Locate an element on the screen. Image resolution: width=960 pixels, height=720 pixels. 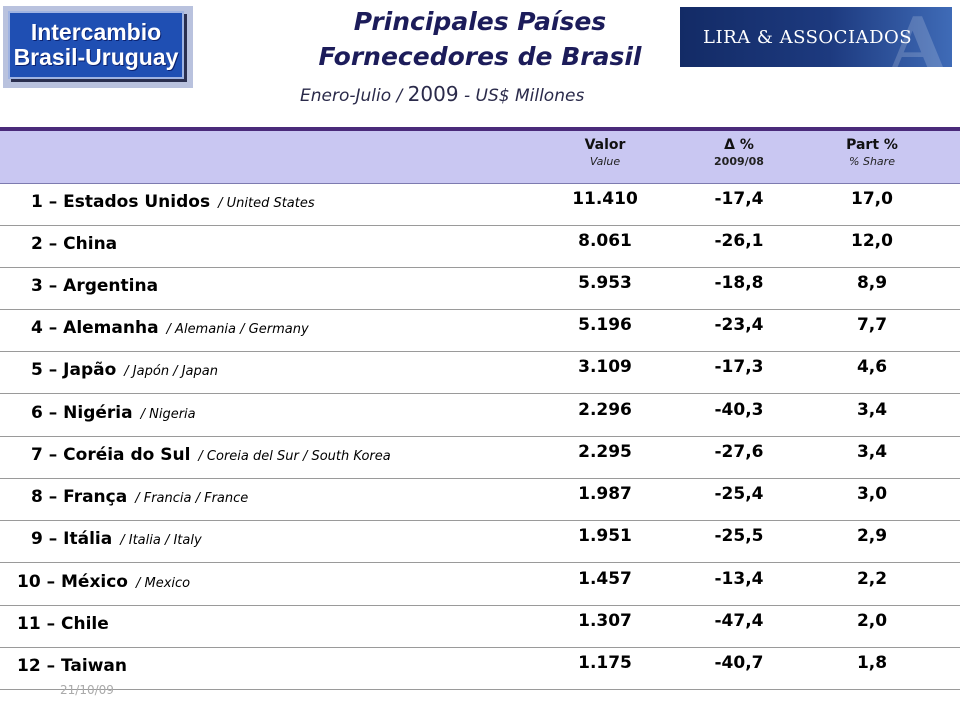
country-label: 12 – Taiwan is located at coordinates (72, 666).